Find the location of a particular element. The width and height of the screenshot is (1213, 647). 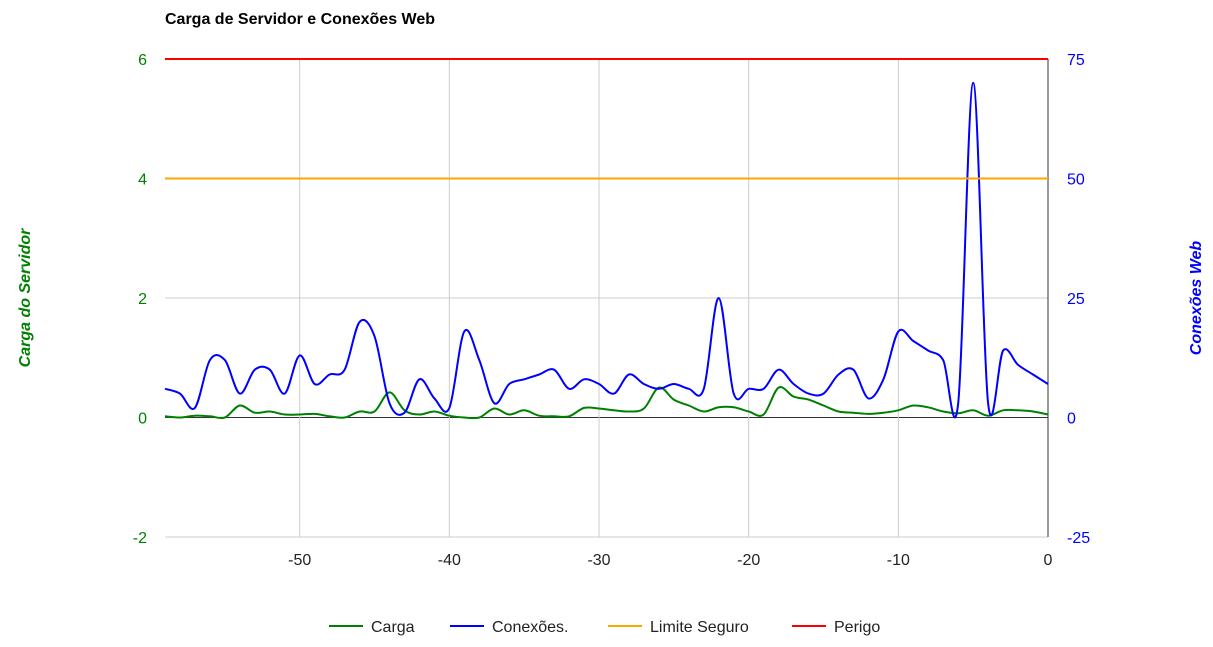

x-tick-label: -30 is located at coordinates (598, 560).